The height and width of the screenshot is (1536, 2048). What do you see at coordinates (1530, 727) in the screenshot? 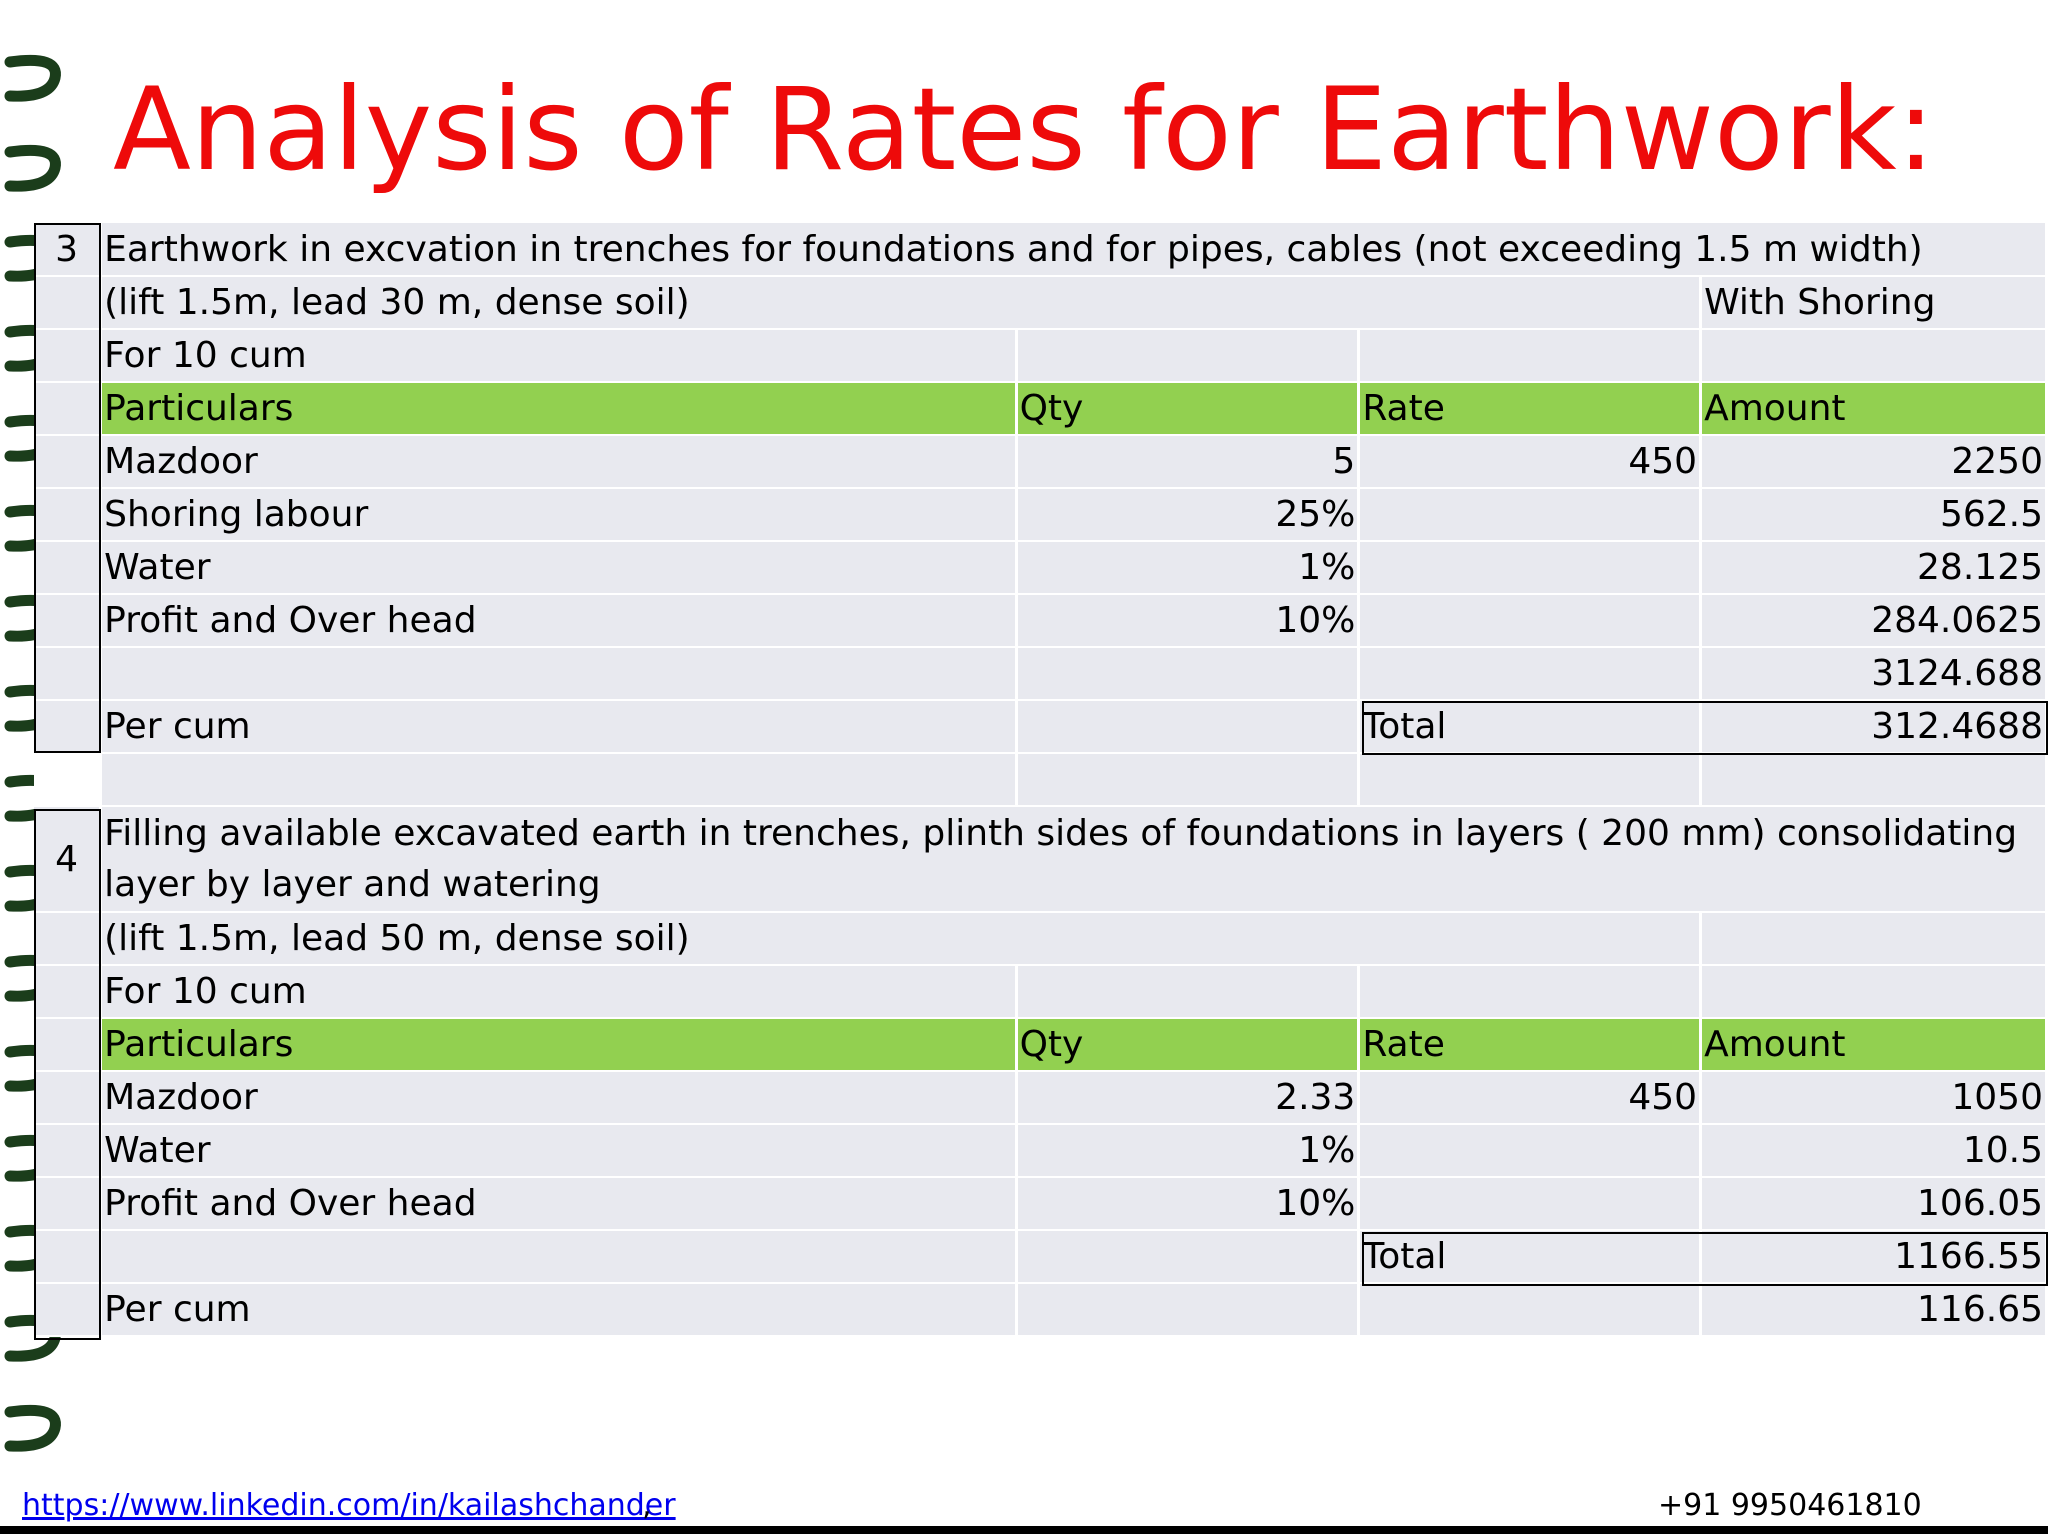
I see `item3-total-label: Total` at bounding box center [1530, 727].